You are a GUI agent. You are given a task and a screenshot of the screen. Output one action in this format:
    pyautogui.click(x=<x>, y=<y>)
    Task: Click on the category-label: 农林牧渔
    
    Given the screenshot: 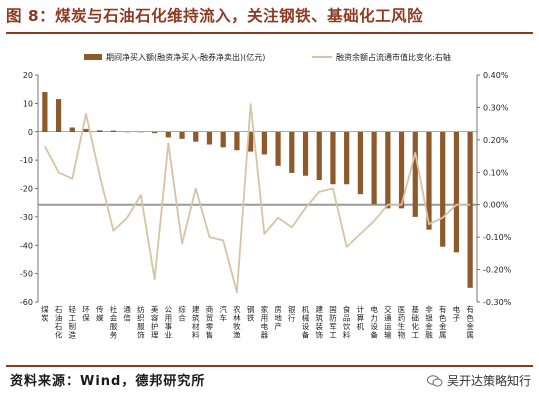 What is the action you would take?
    pyautogui.click(x=237, y=322)
    